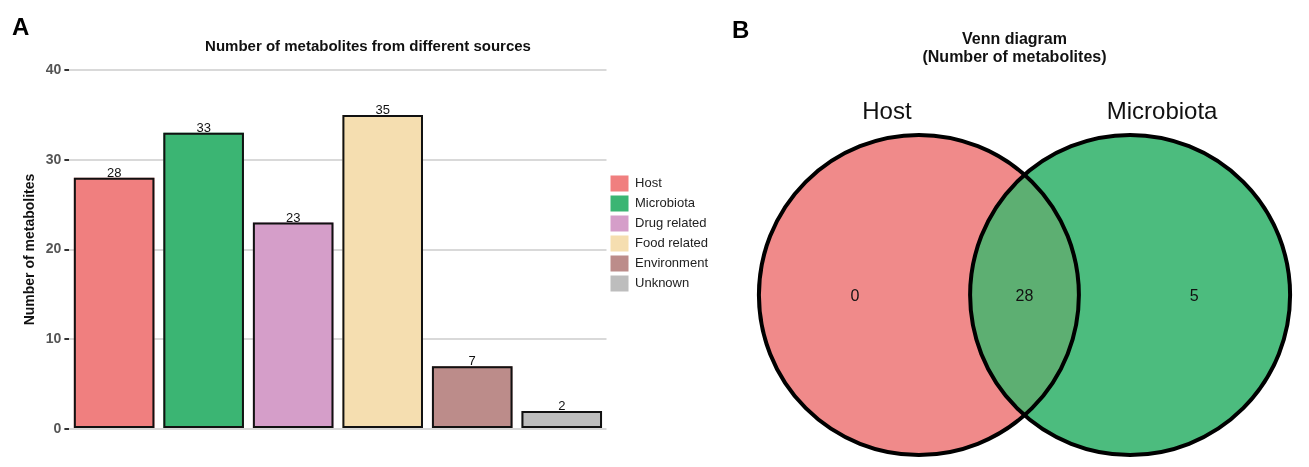 The image size is (1309, 467). Describe the element at coordinates (665, 203) in the screenshot. I see `legend-label: Microbiota` at that location.